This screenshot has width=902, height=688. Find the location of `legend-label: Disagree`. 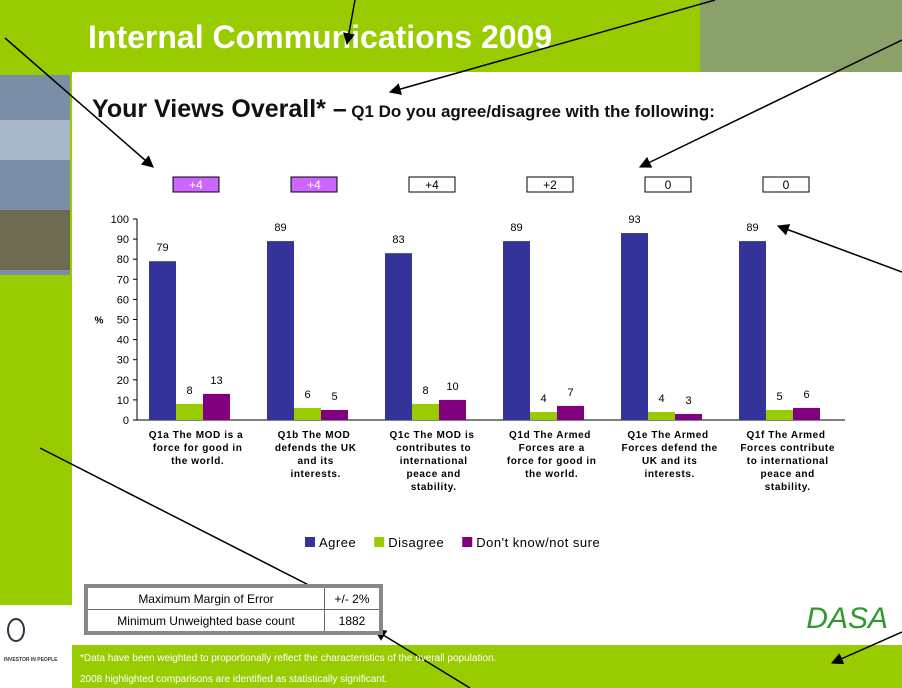

legend-label: Disagree is located at coordinates (416, 542).